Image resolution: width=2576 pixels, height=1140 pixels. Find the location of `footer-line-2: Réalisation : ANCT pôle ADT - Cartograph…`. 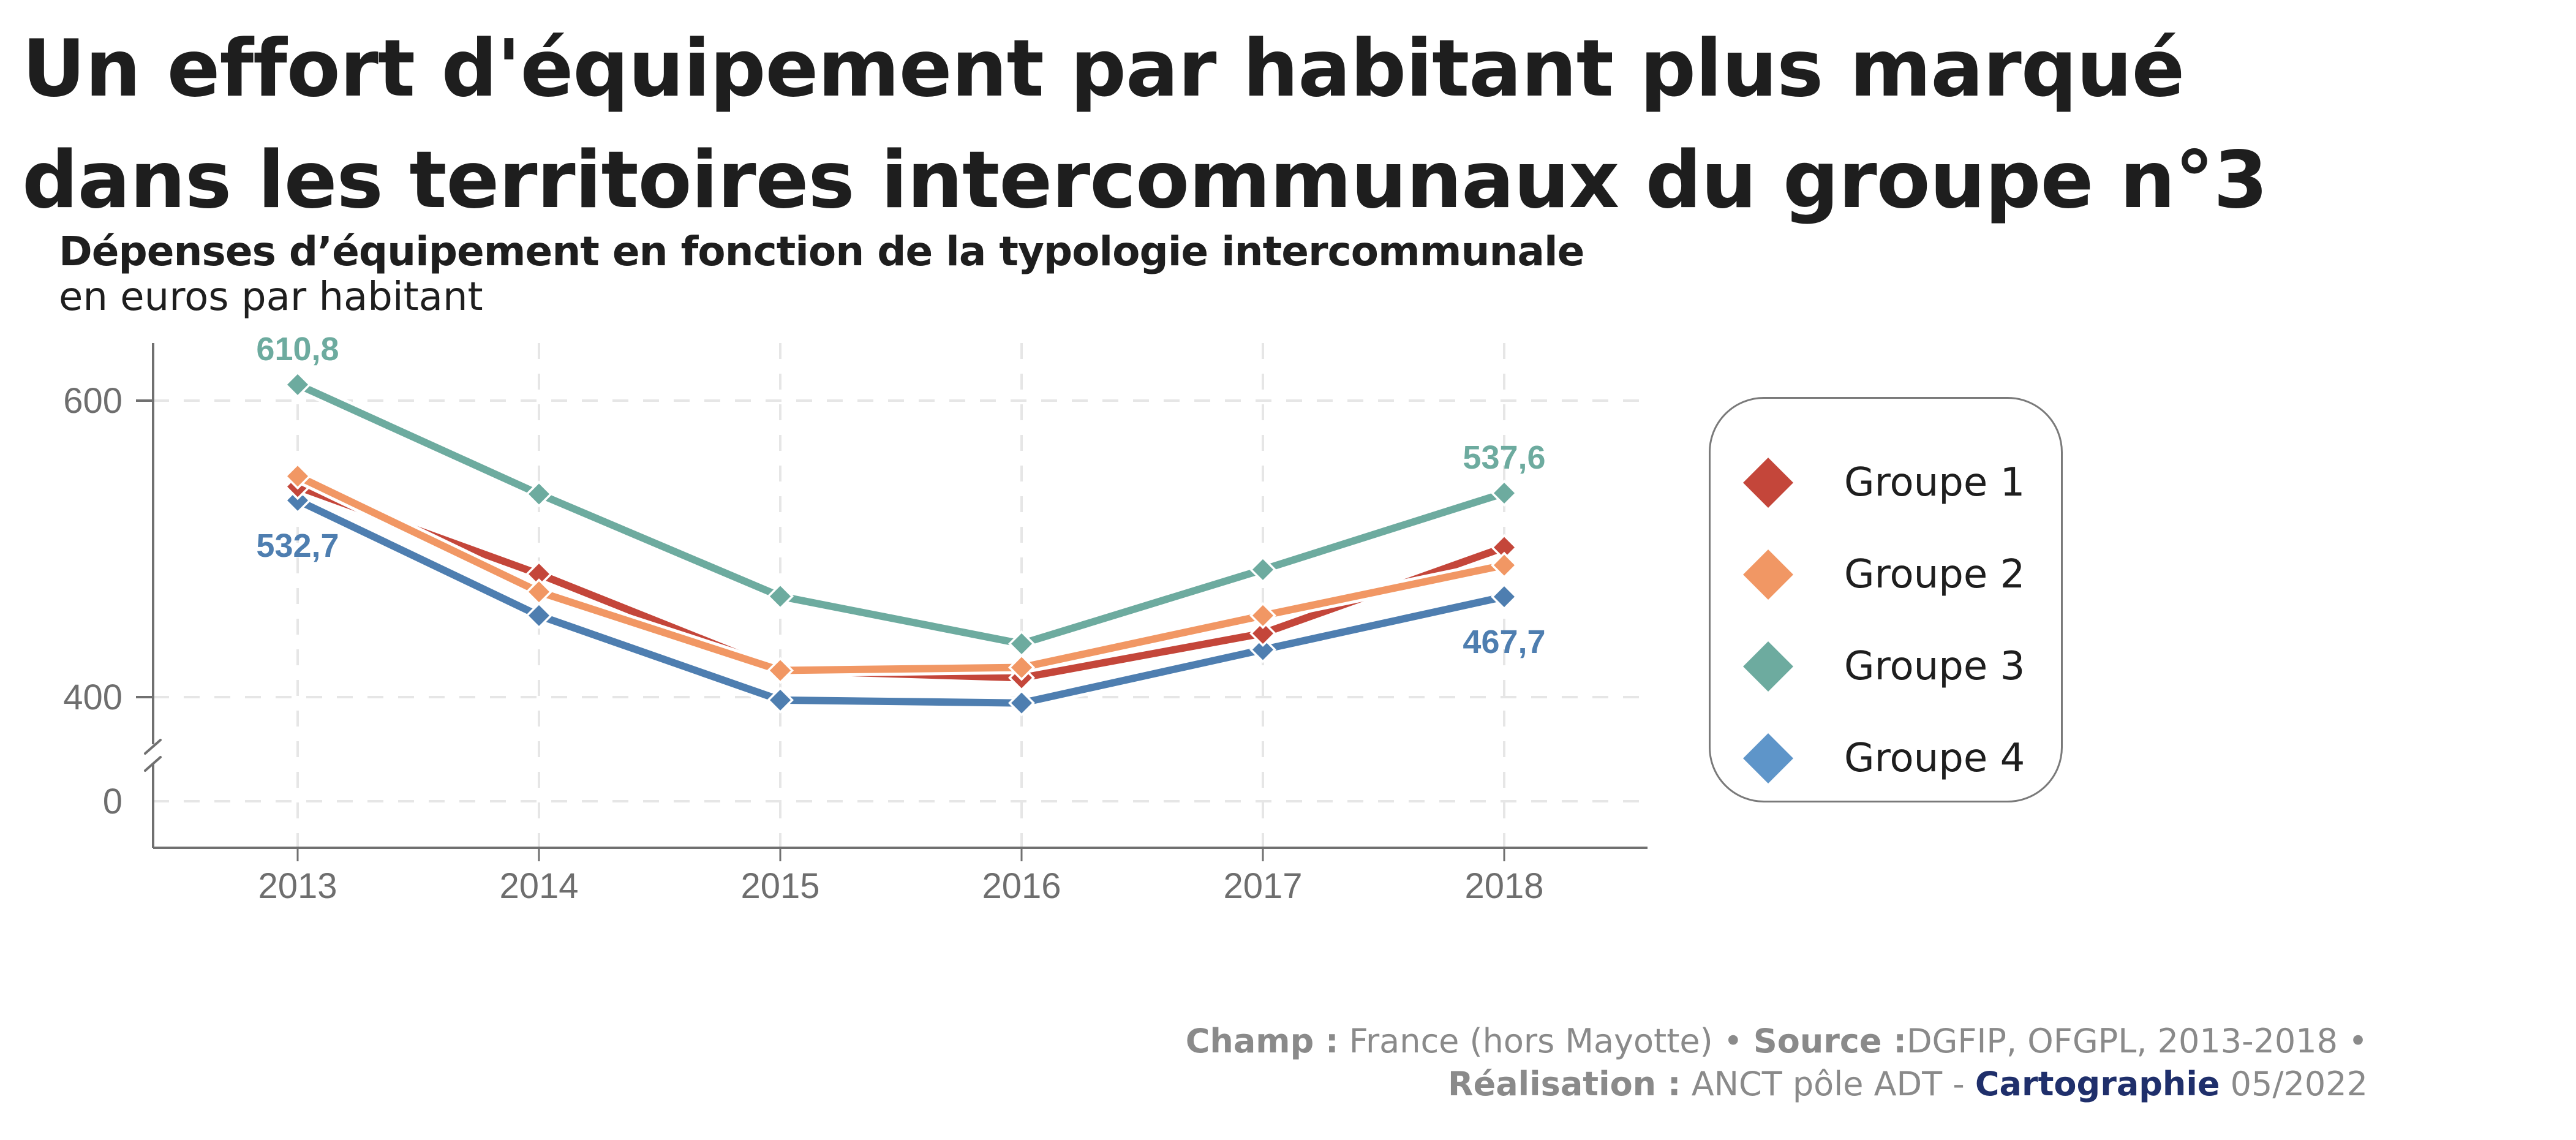

footer-line-2: Réalisation : ANCT pôle ADT - Cartograph… is located at coordinates (1908, 1084).